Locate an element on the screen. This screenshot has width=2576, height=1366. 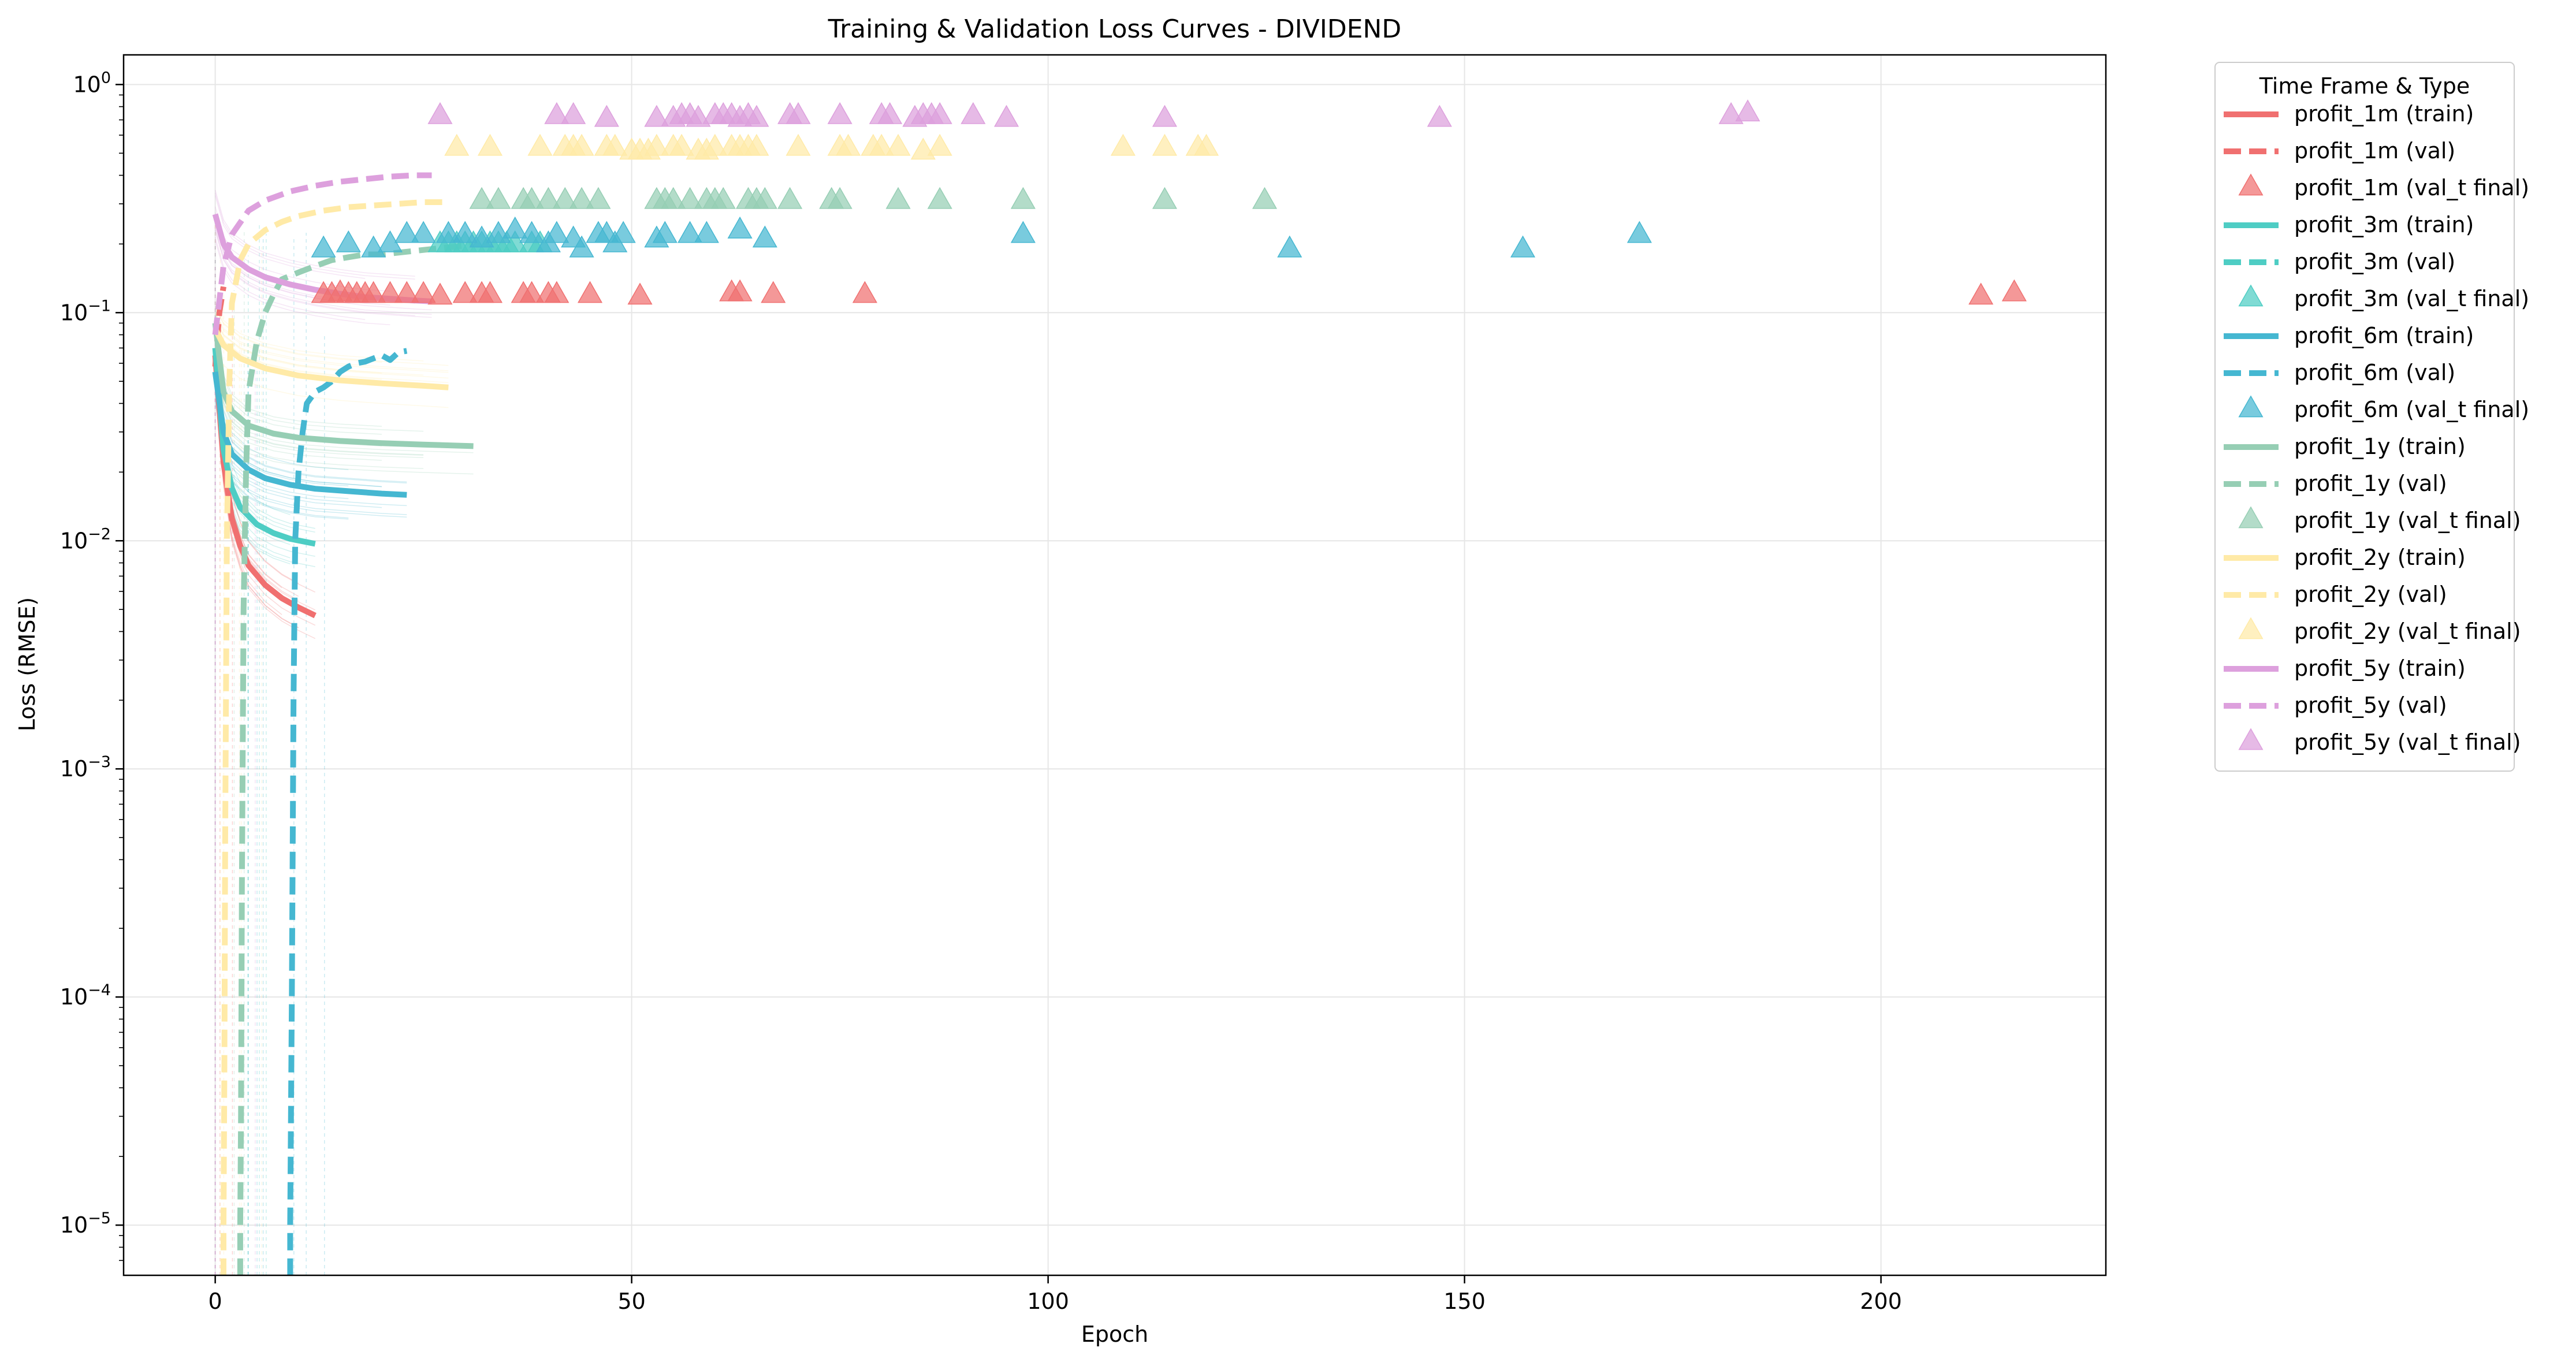
legend-final-label-3m: profit_3m (val_t final) is located at coordinates (2412, 298).